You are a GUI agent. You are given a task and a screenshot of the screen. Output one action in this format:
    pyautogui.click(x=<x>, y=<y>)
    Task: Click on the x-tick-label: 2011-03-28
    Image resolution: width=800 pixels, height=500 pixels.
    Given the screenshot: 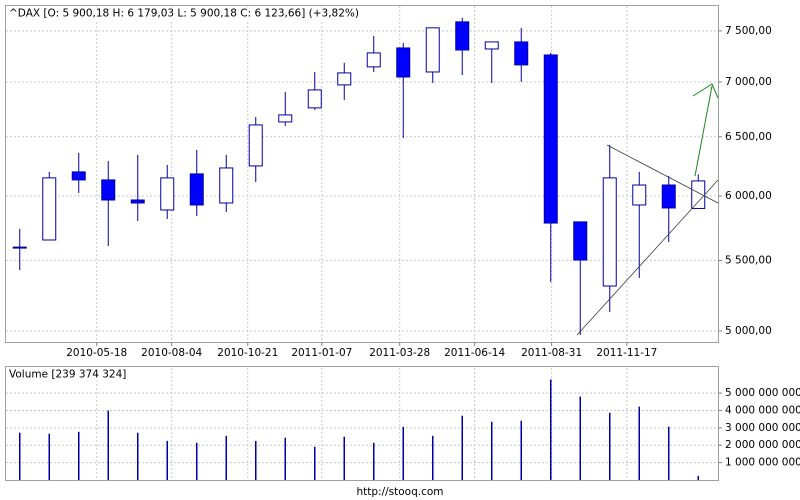 What is the action you would take?
    pyautogui.click(x=399, y=353)
    